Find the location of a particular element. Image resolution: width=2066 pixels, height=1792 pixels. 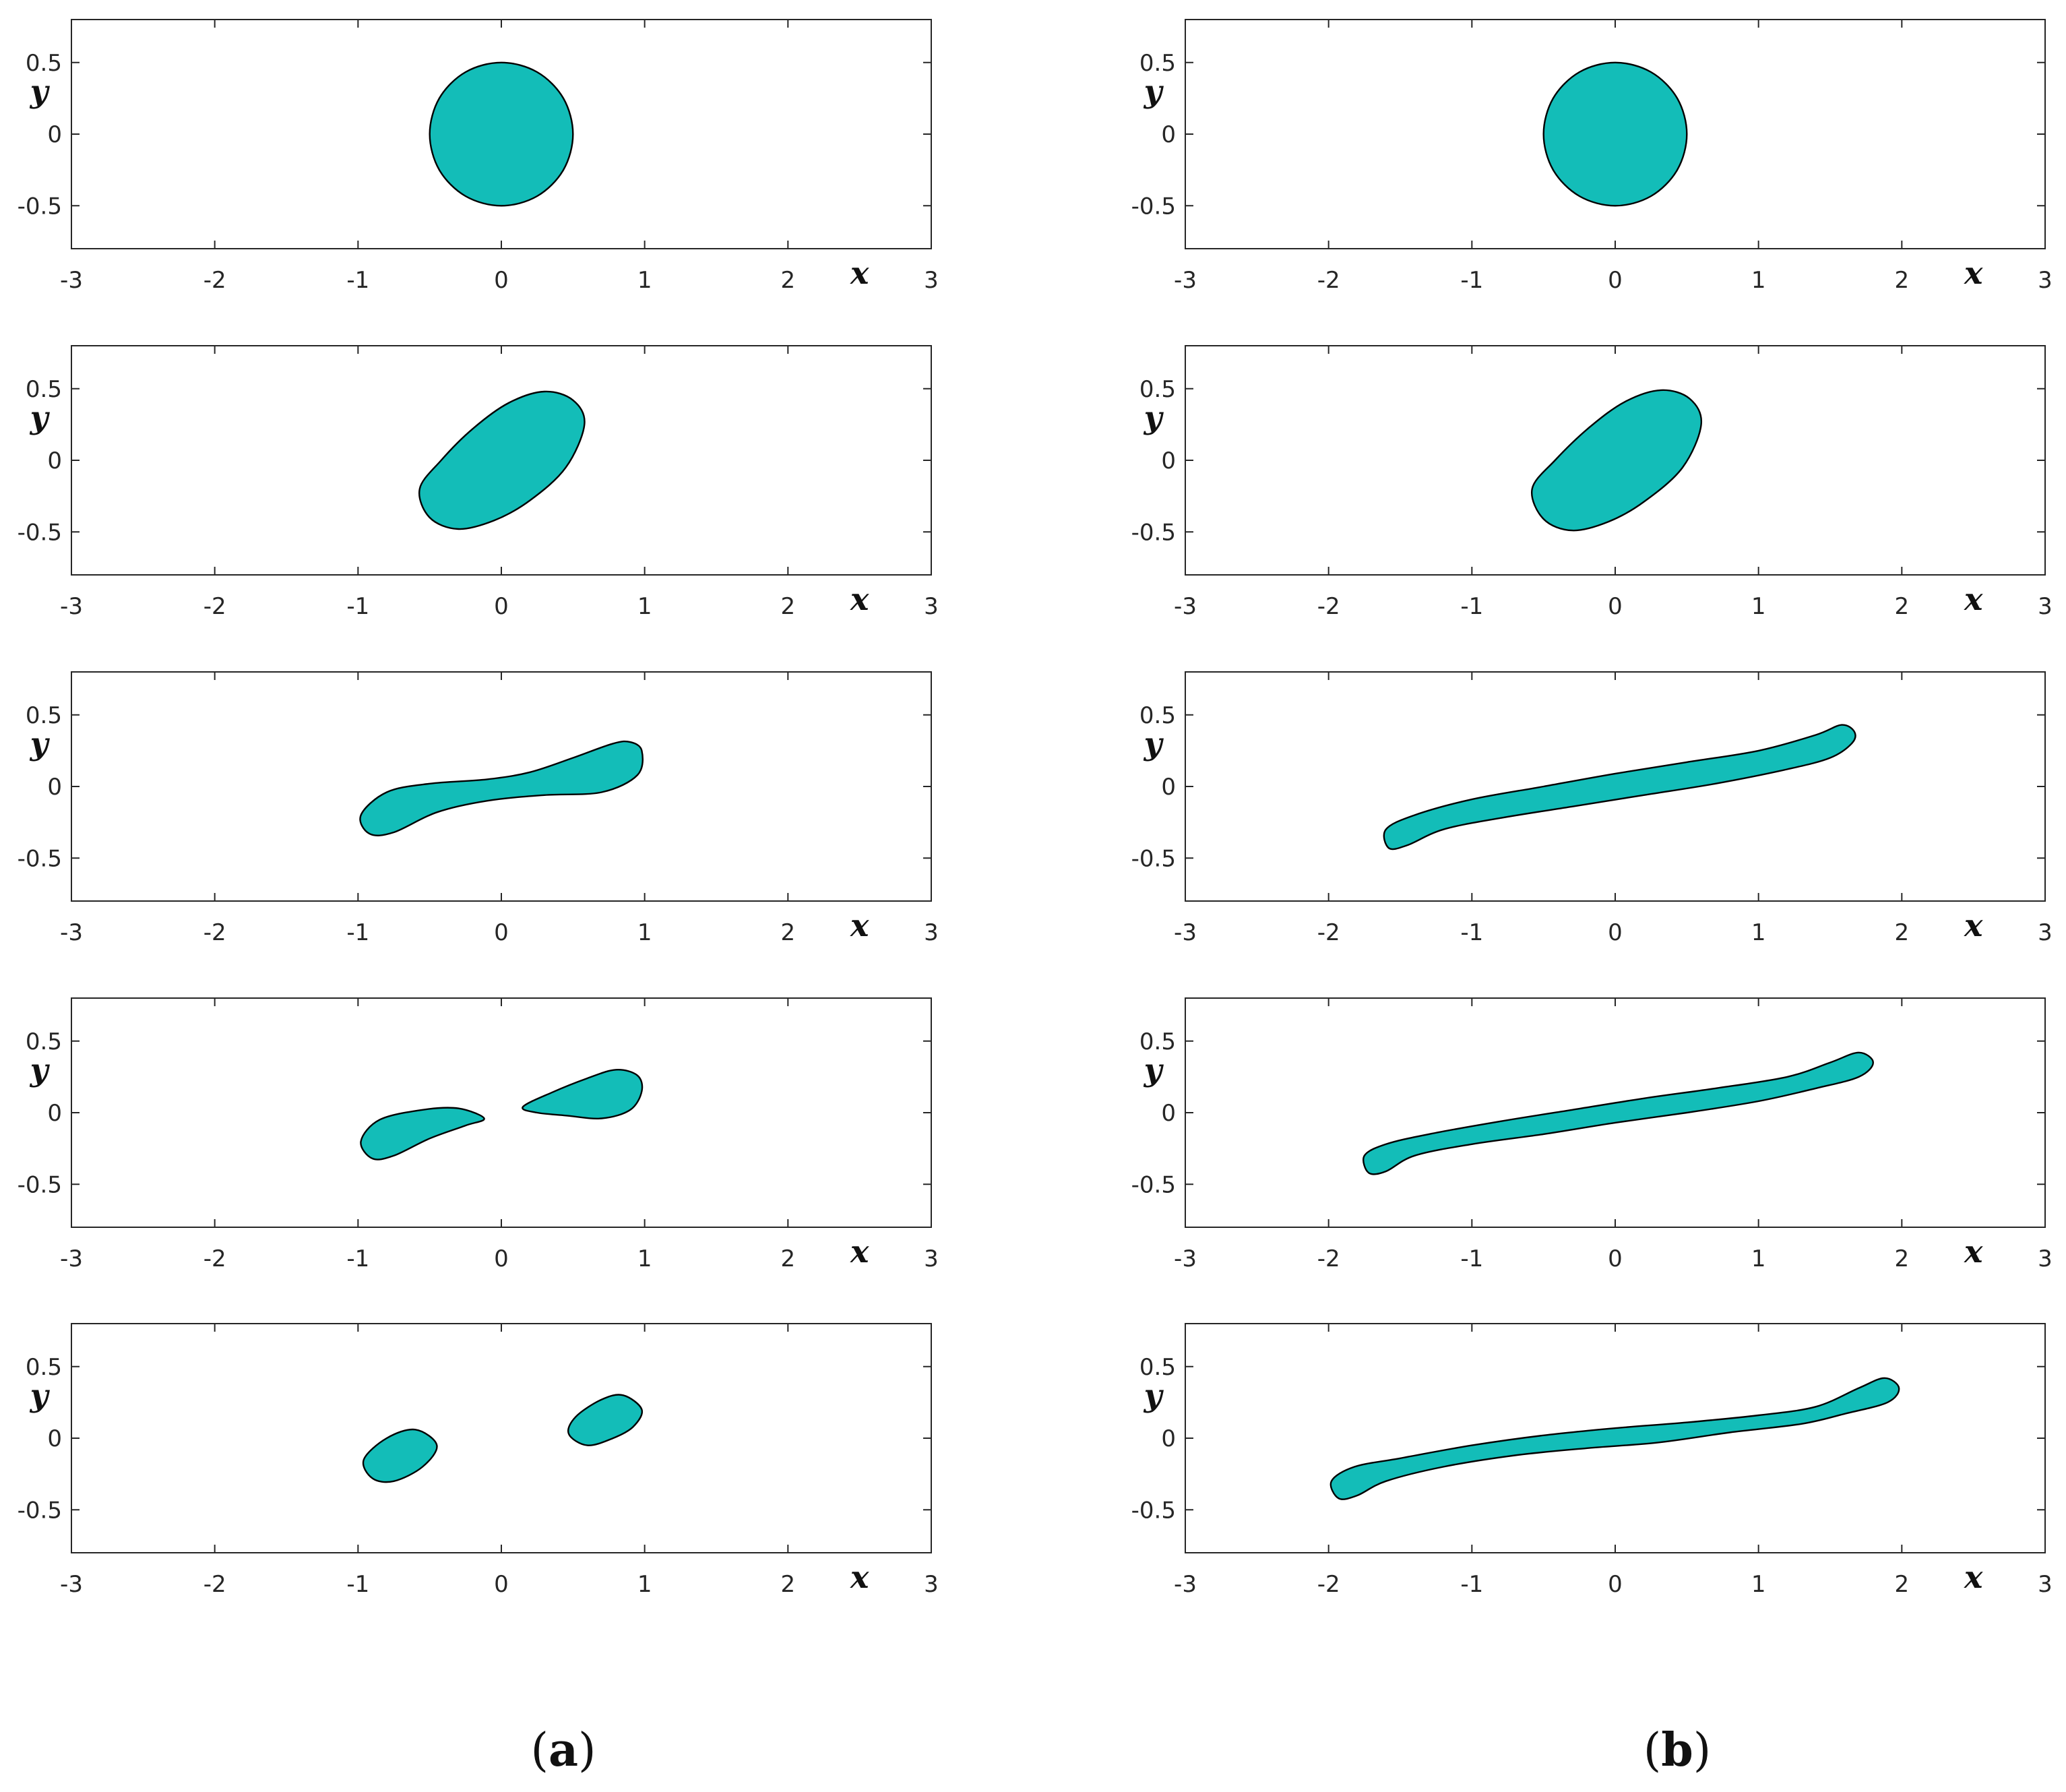

caption-a-close: ) is located at coordinates (587, 1750).